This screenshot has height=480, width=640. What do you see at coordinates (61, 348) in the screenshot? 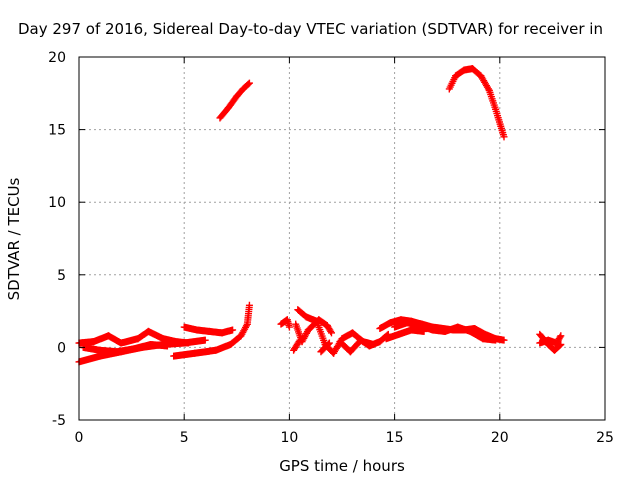
I see `y-tick-label: 0` at bounding box center [61, 348].